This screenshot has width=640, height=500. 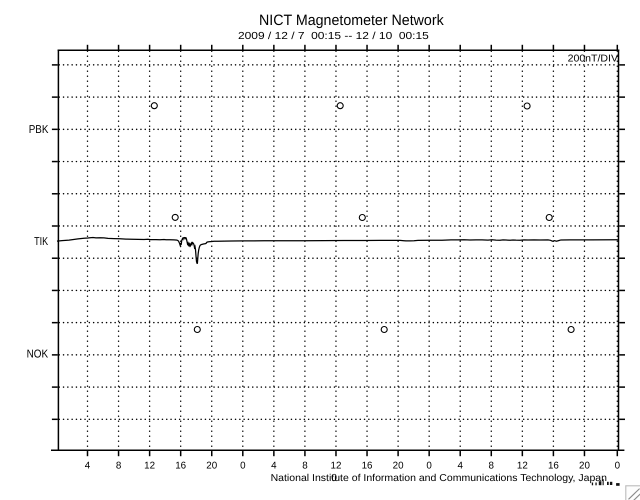 What do you see at coordinates (593, 58) in the screenshot?
I see `svg-text: 200nT/DIV` at bounding box center [593, 58].